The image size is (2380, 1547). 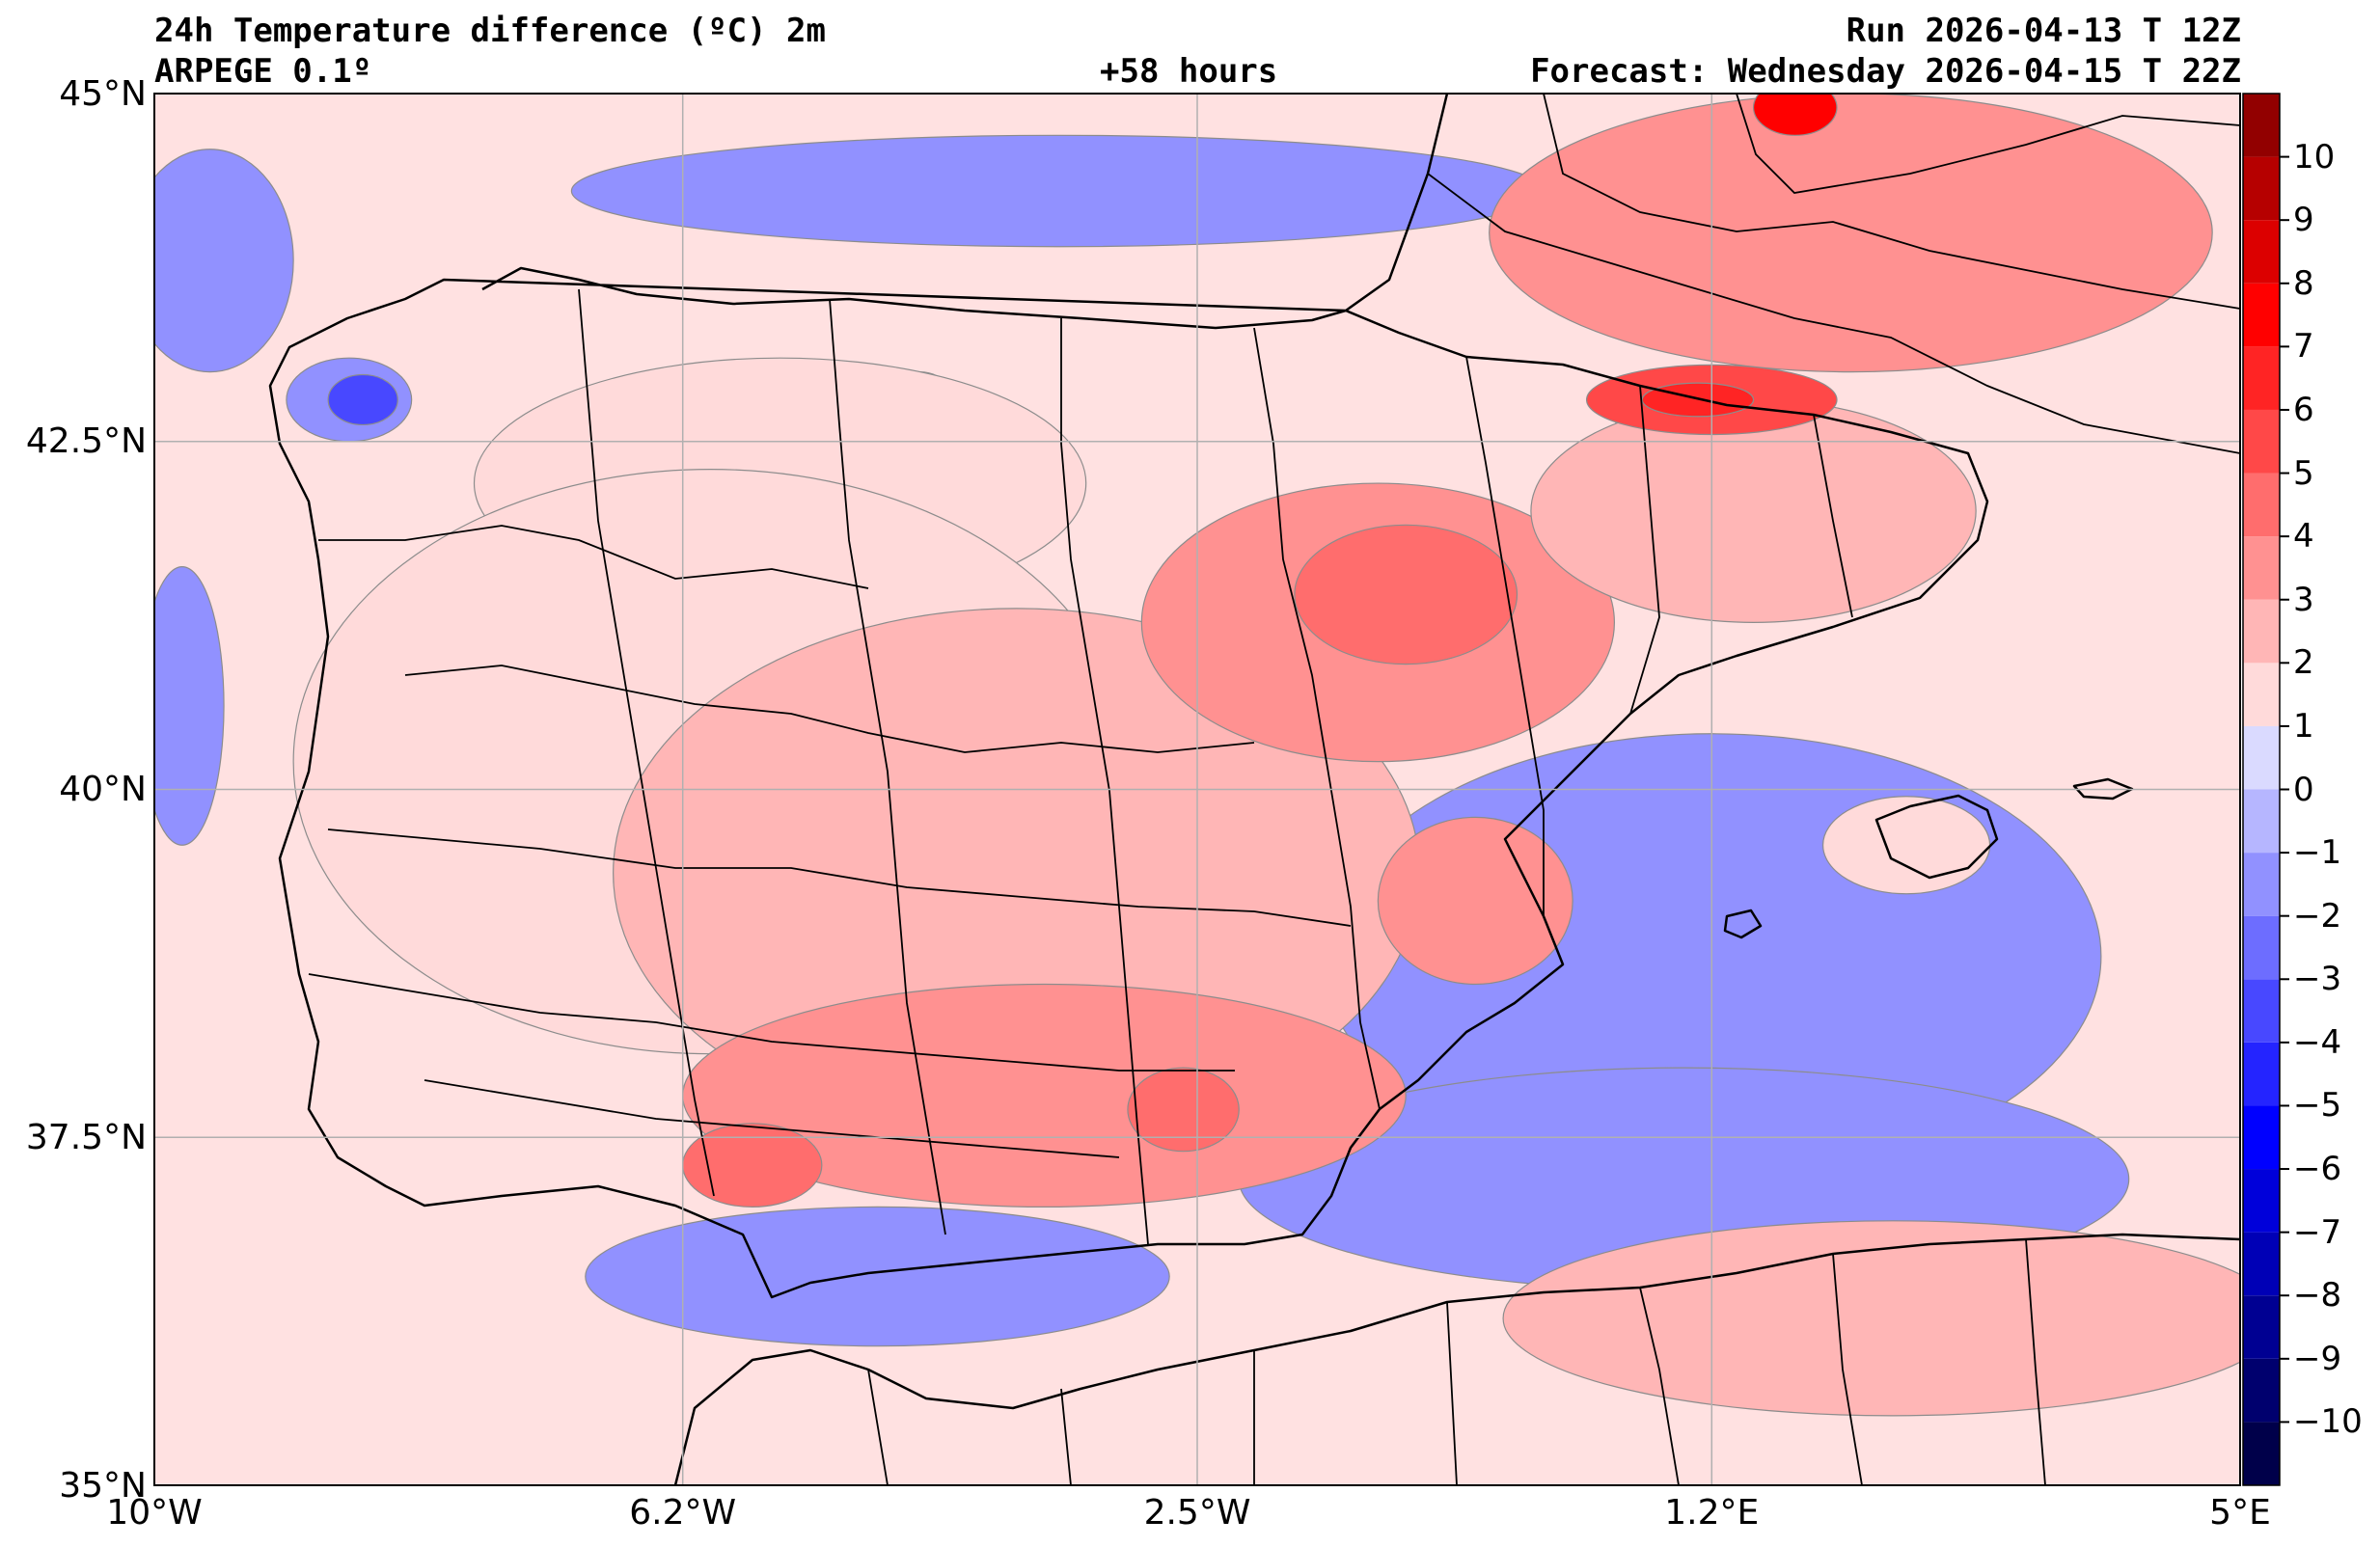 What do you see at coordinates (683, 1513) in the screenshot?
I see `longitude-label: 6.2°W` at bounding box center [683, 1513].